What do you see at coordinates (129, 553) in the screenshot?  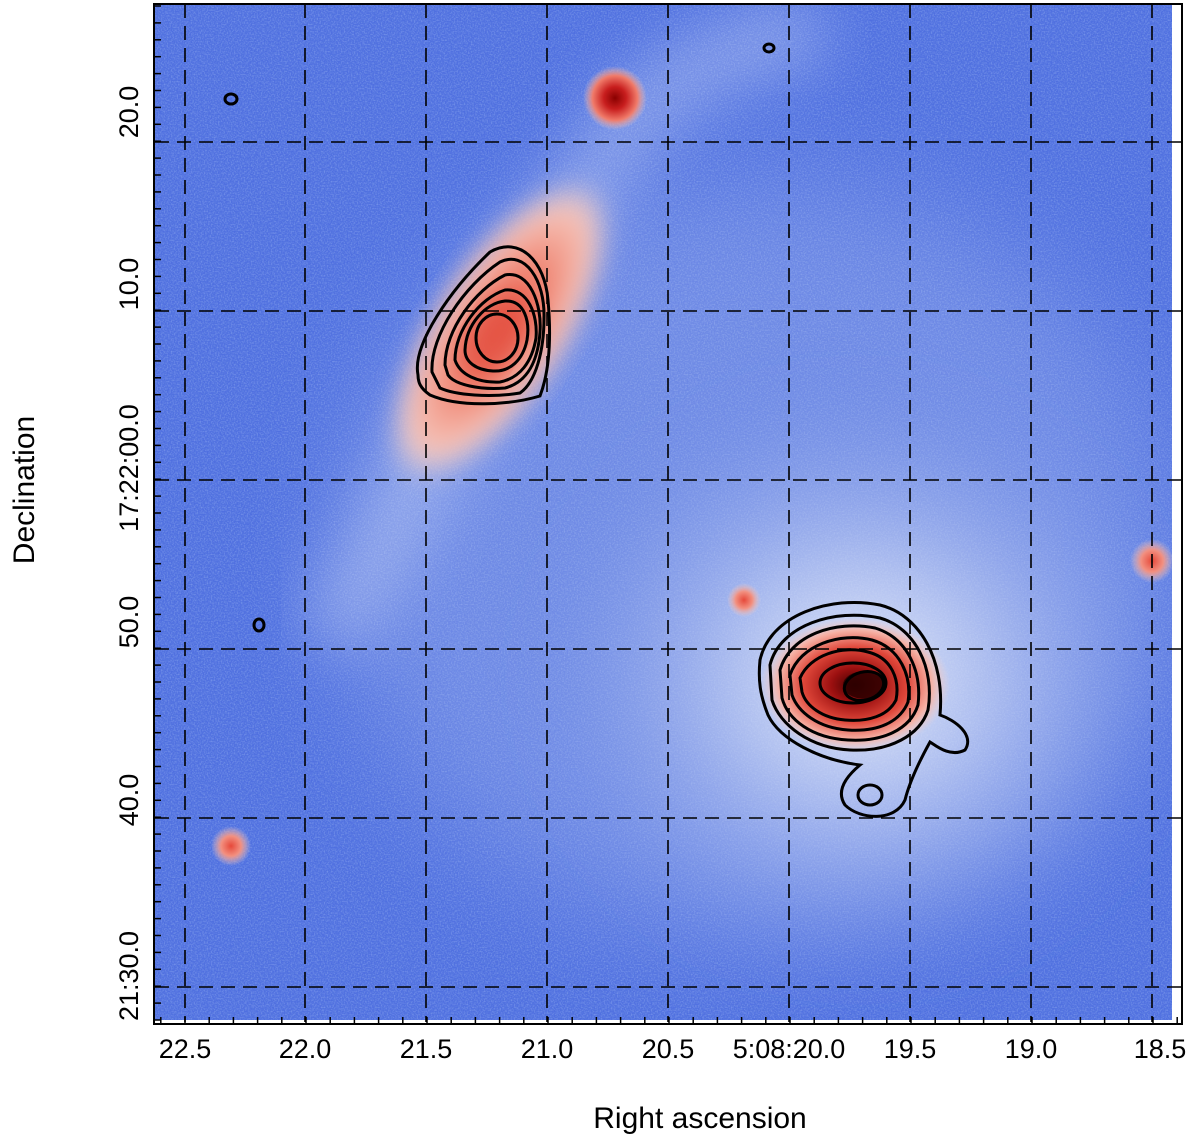 I see `y-tick-labels: 20.0 10.0 17:22:00.0 50.0 40.0 21:30.0` at bounding box center [129, 553].